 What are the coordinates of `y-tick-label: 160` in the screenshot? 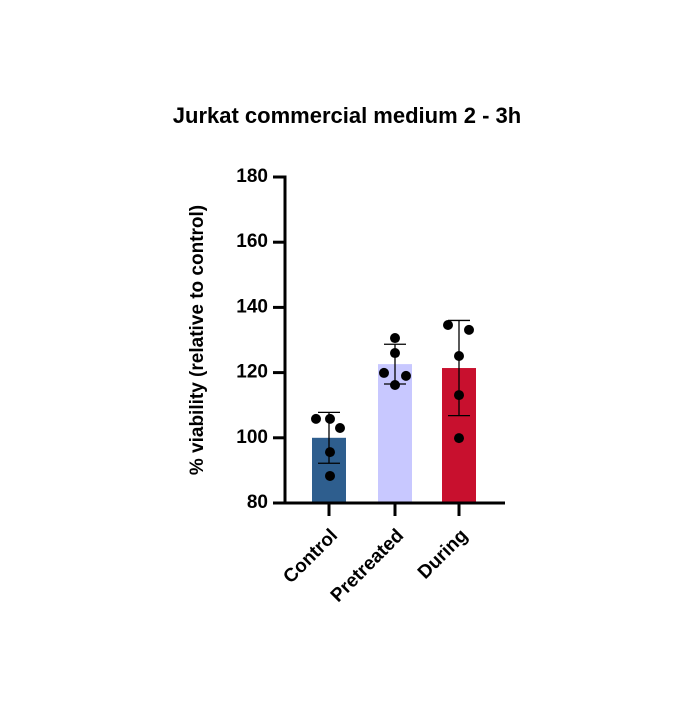 It's located at (252, 241).